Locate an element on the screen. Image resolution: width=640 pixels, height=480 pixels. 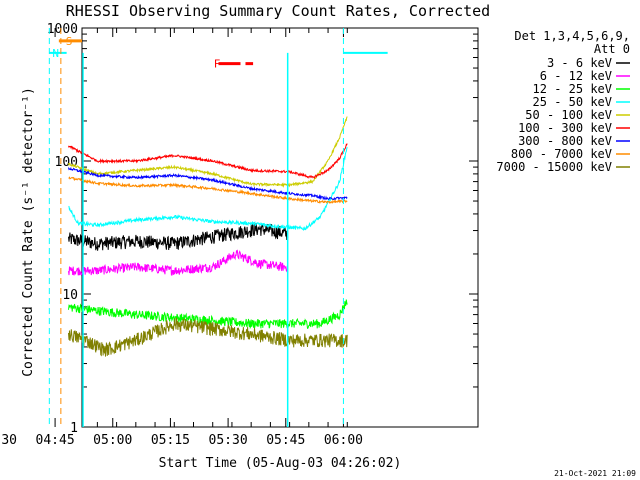
legend-header-line2: Att 0 is located at coordinates (612, 49).